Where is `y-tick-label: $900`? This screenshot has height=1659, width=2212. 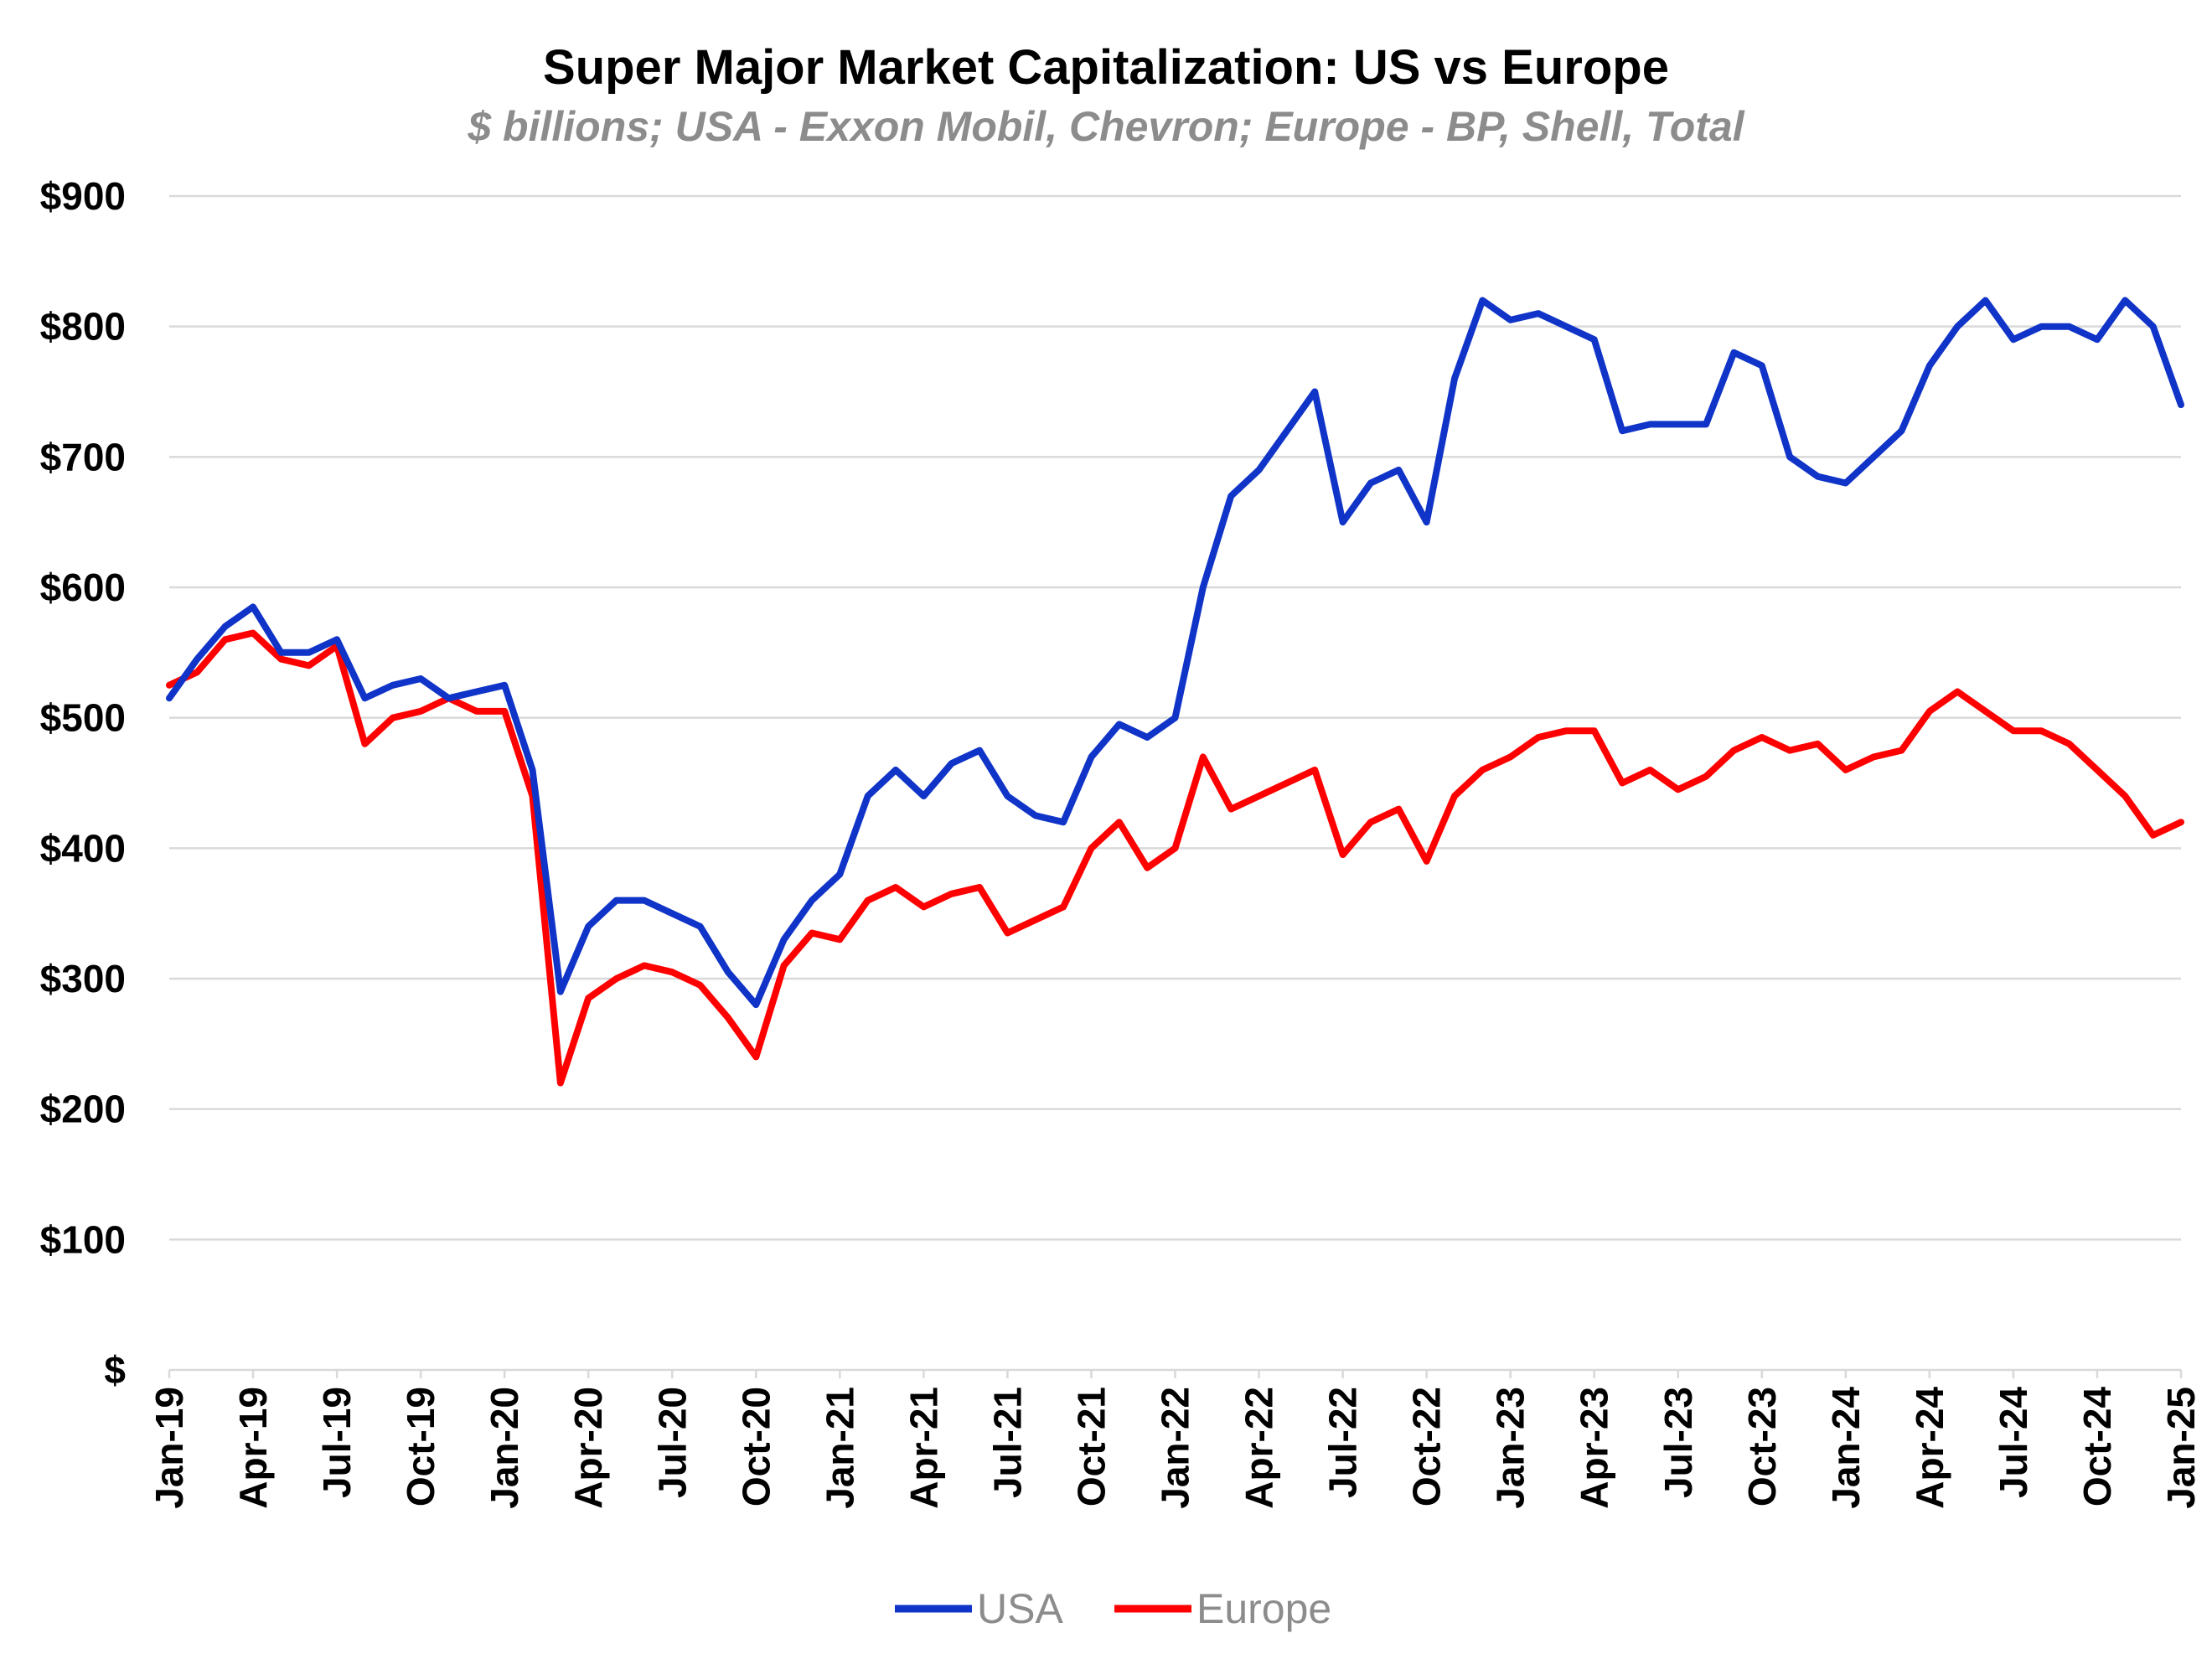 y-tick-label: $900 is located at coordinates (83, 196).